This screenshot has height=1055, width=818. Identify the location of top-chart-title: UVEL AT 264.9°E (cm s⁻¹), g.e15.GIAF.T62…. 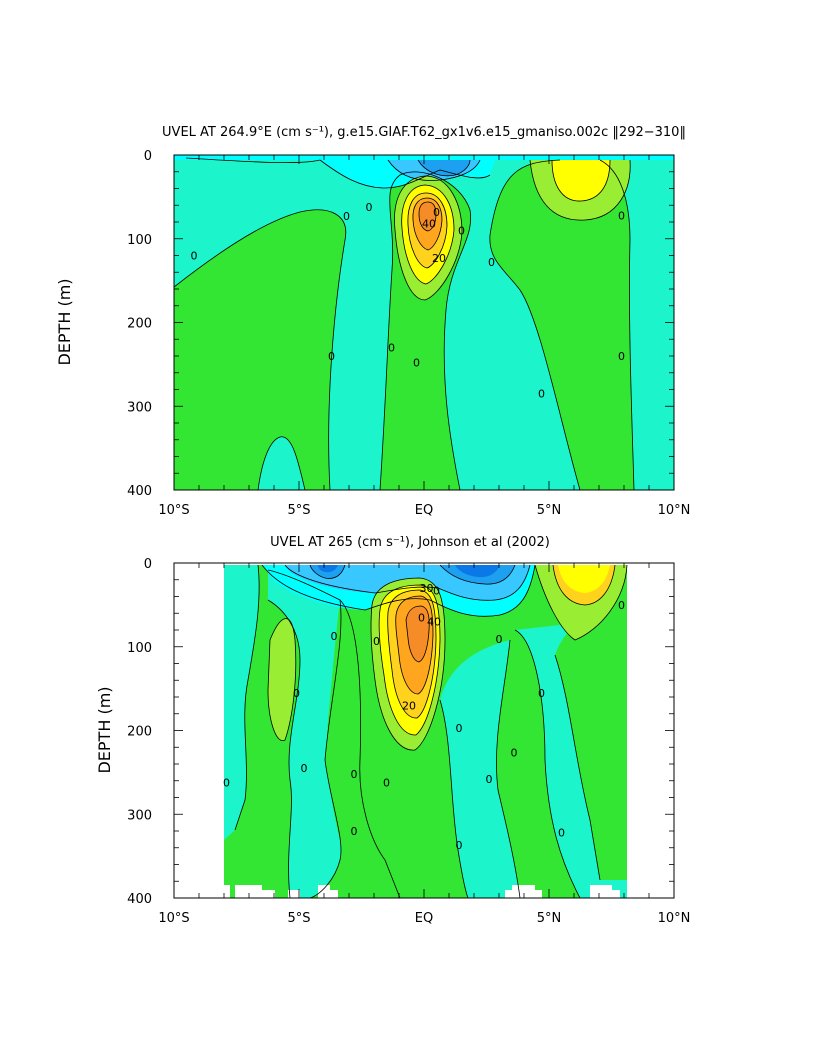
(424, 132).